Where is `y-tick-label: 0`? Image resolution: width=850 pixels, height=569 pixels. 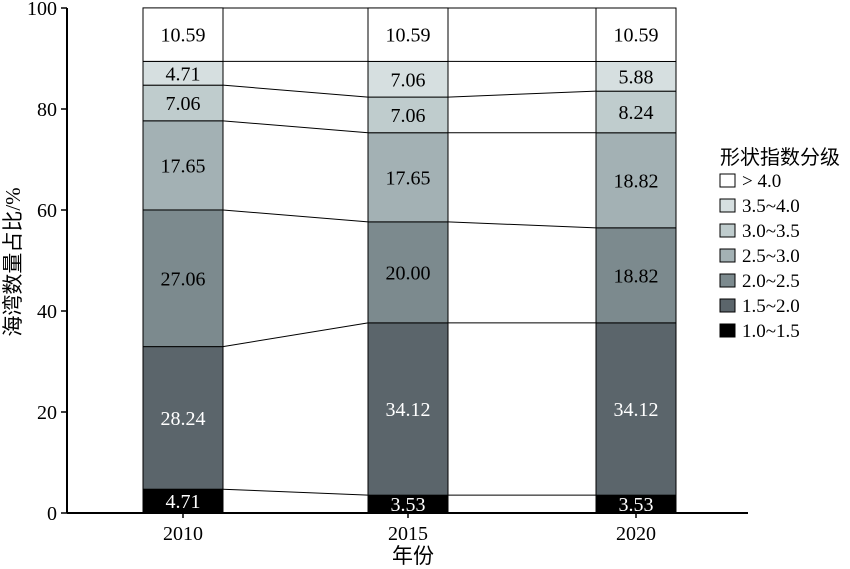 y-tick-label: 0 is located at coordinates (52, 514).